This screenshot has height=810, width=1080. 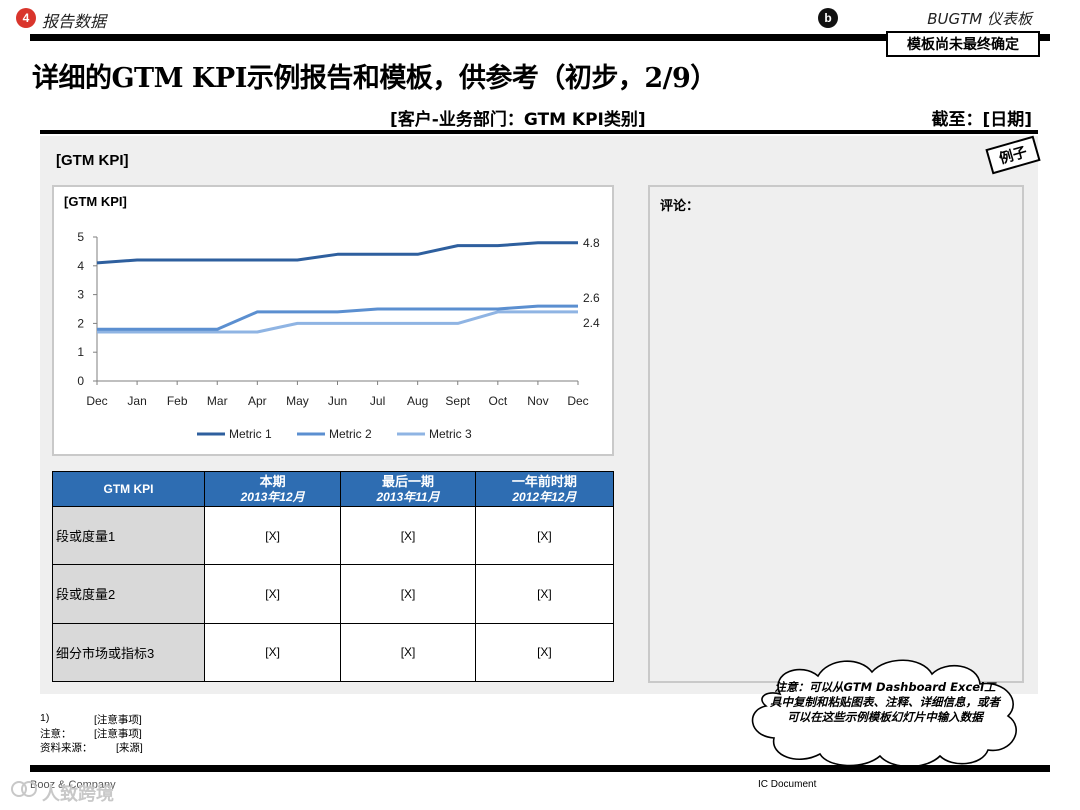 What do you see at coordinates (540, 768) in the screenshot?
I see `bottom-rule` at bounding box center [540, 768].